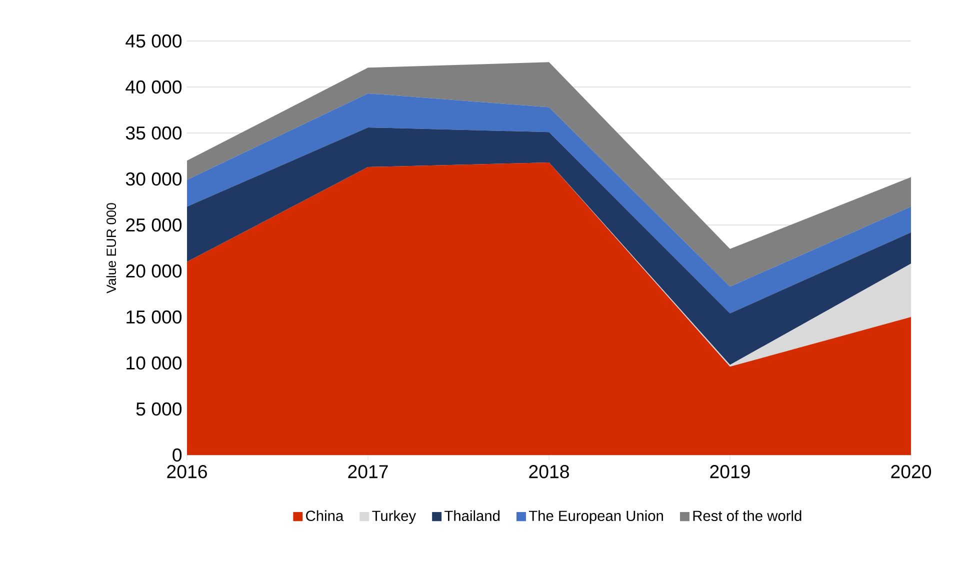 This screenshot has width=956, height=579. What do you see at coordinates (154, 225) in the screenshot?
I see `y-tick-label: 25 000` at bounding box center [154, 225].